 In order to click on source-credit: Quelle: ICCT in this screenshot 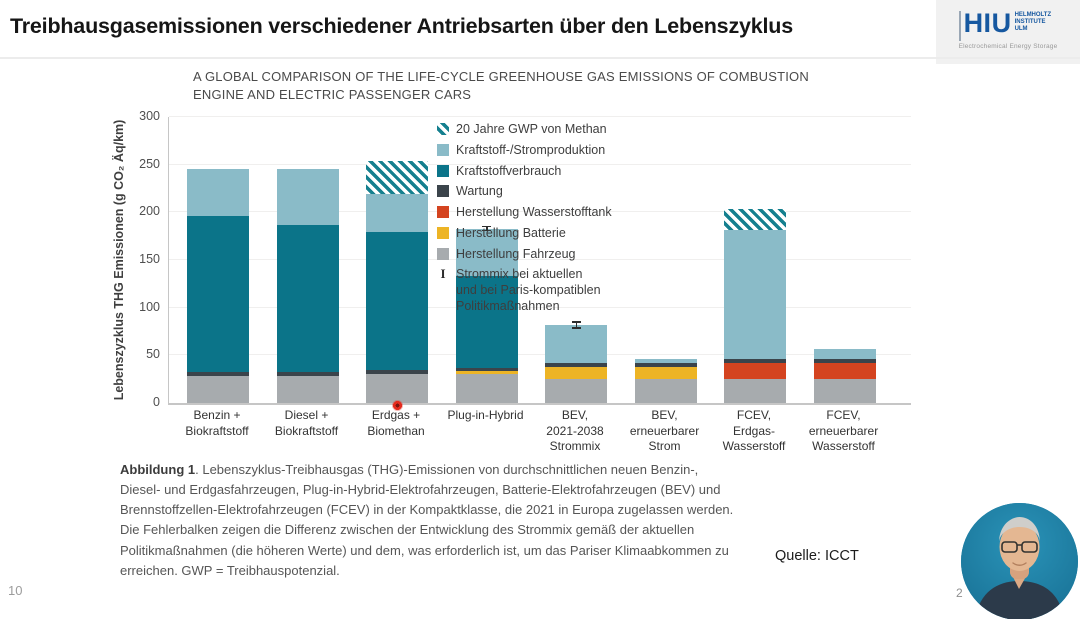, I will do `click(817, 556)`.